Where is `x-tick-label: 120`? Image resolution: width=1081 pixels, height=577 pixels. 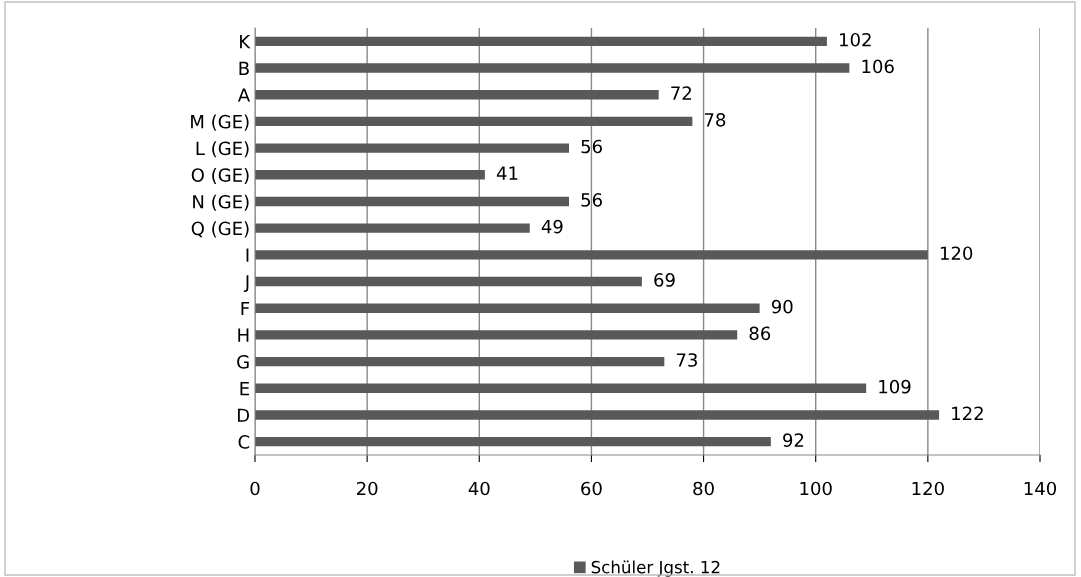 x-tick-label: 120 is located at coordinates (928, 488).